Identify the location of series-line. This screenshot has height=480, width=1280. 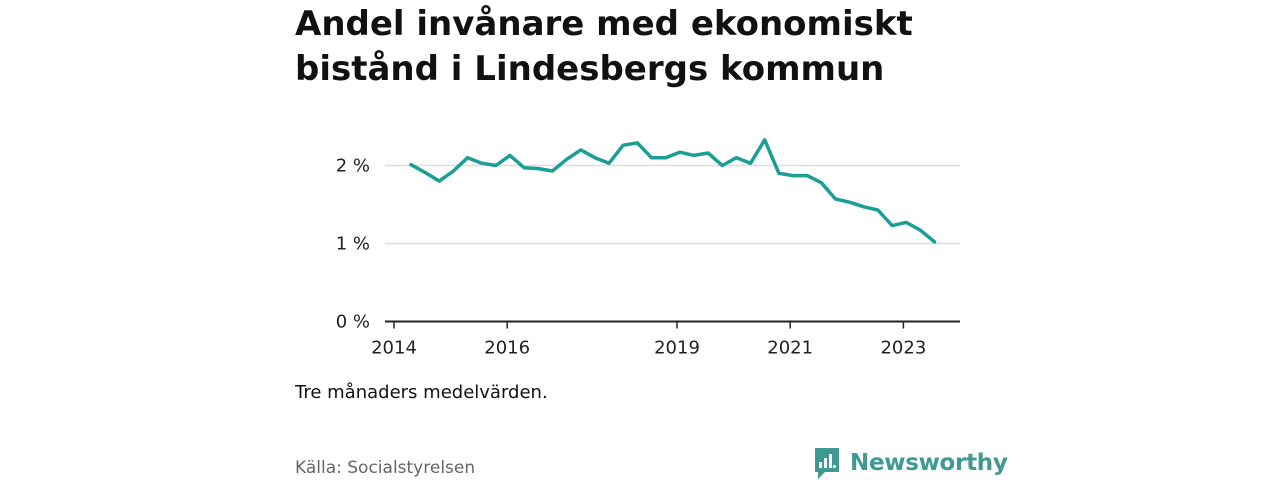
(673, 191).